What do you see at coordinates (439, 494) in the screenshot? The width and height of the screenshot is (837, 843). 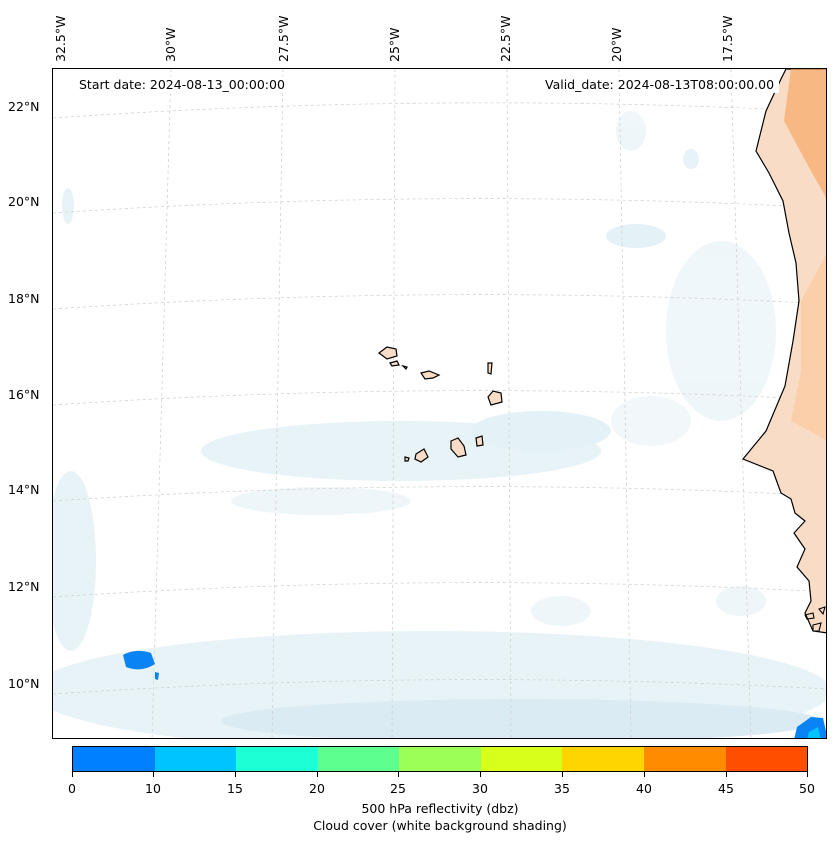 I see `gridline-lat-14n` at bounding box center [439, 494].